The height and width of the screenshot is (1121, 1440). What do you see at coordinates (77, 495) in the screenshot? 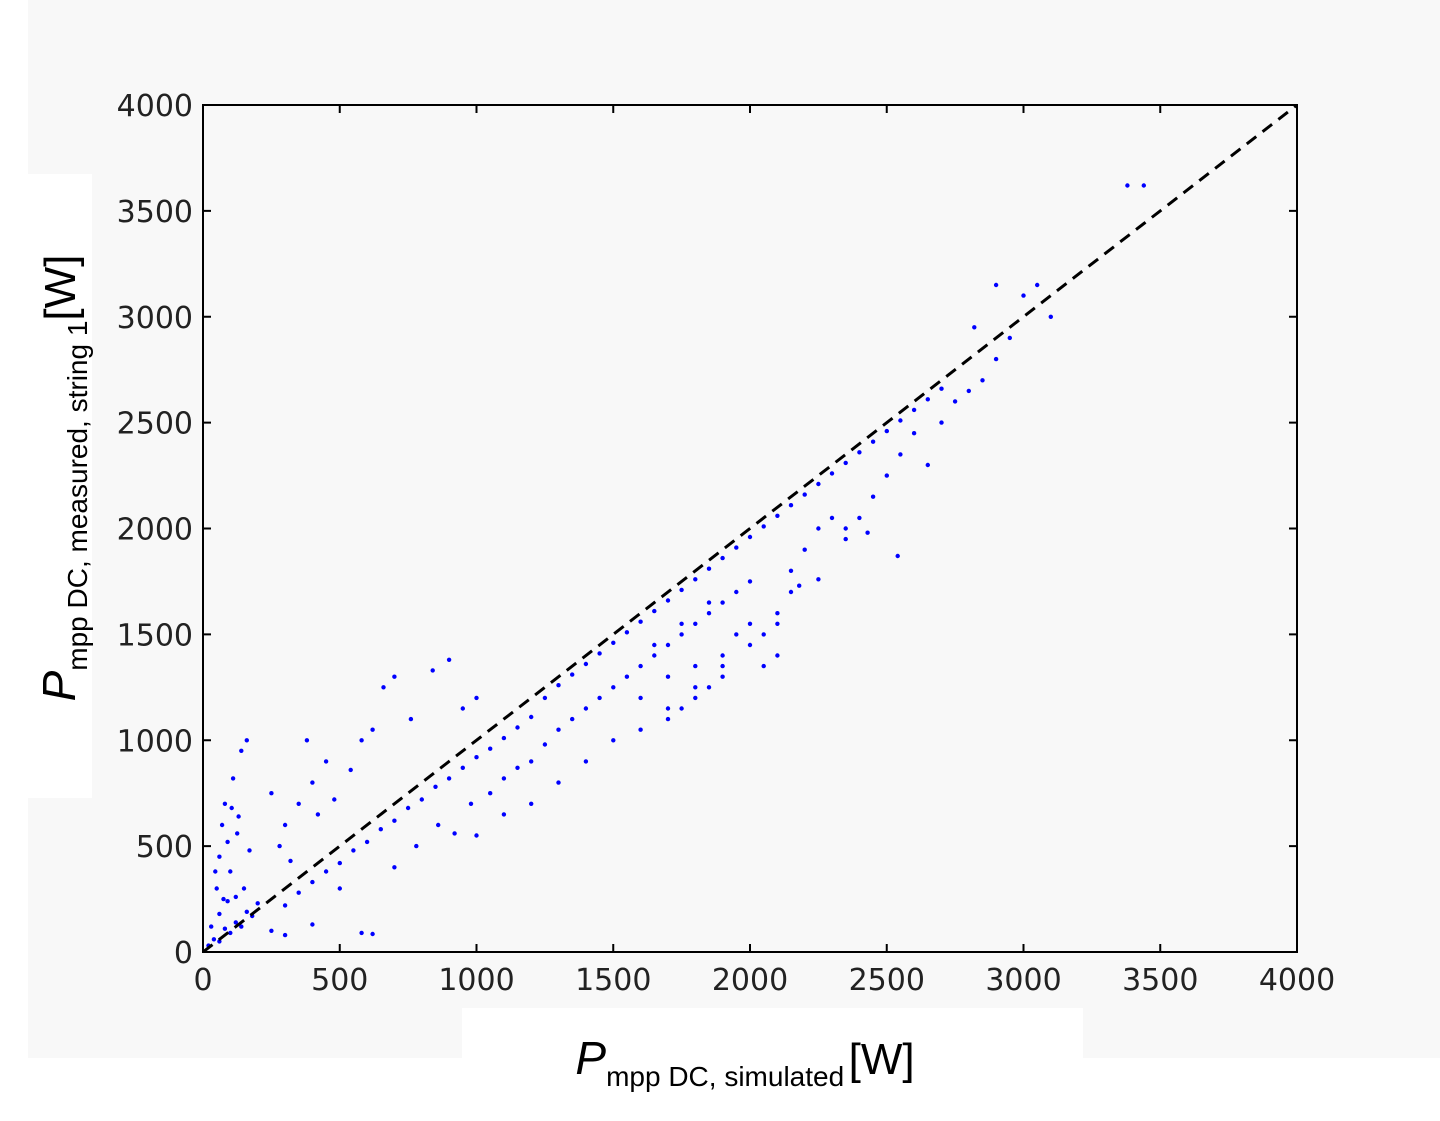
I see `y-axis-label-sub: mpp DC, measured, string 1` at bounding box center [77, 495].